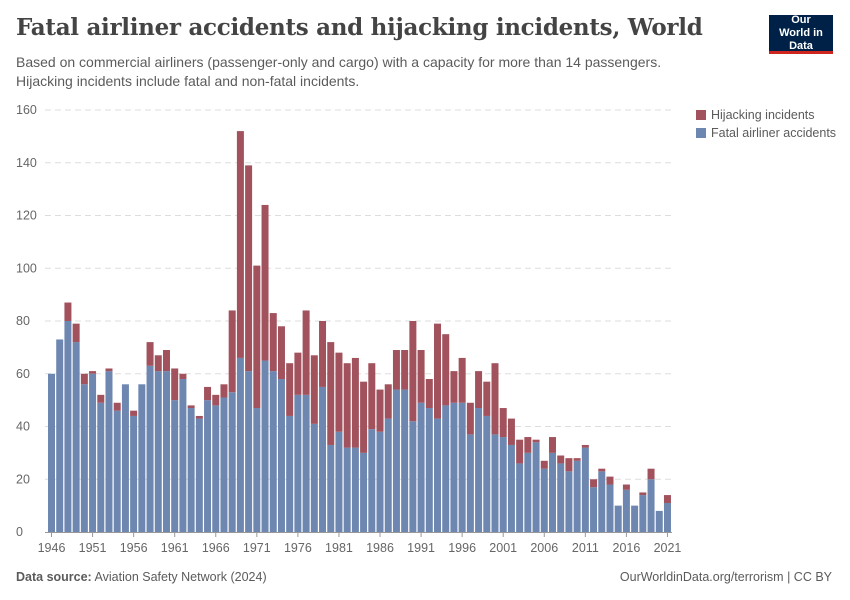  I want to click on x-tick-label: 2021, so click(668, 548).